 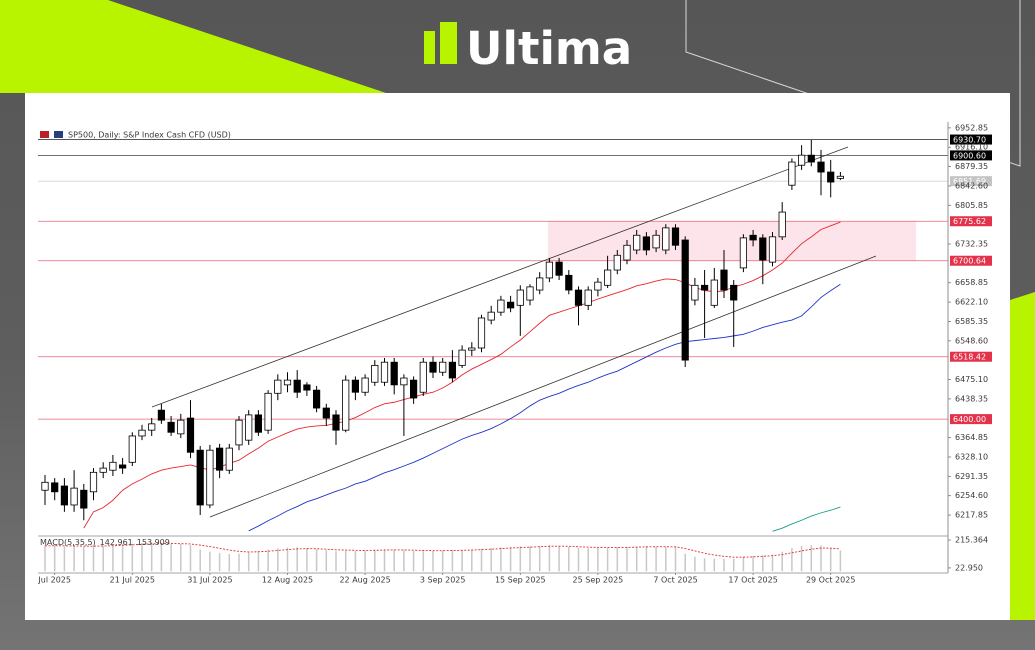 I want to click on level-label: 6851.69, so click(x=969, y=181).